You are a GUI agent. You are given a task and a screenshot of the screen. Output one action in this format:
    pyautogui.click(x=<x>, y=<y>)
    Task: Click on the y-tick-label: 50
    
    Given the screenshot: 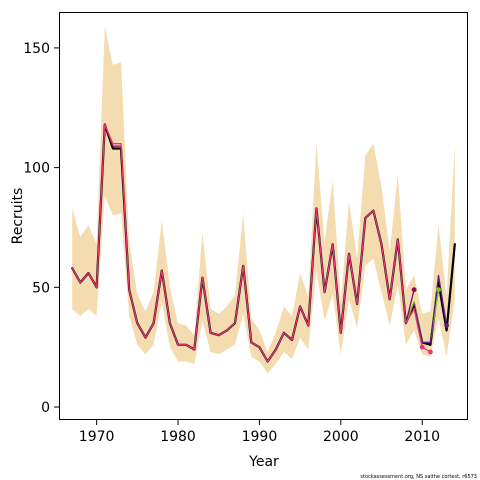 What is the action you would take?
    pyautogui.click(x=41, y=288)
    